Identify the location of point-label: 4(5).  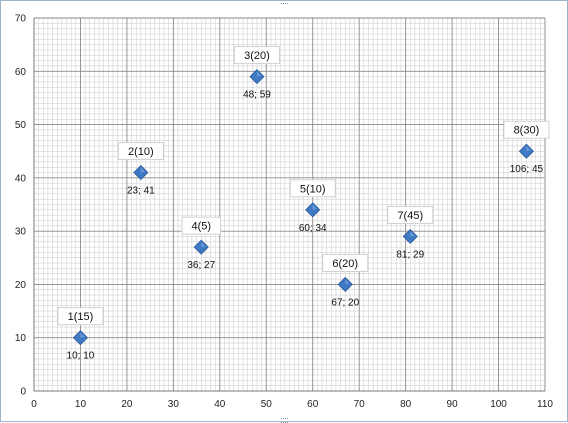
(201, 227).